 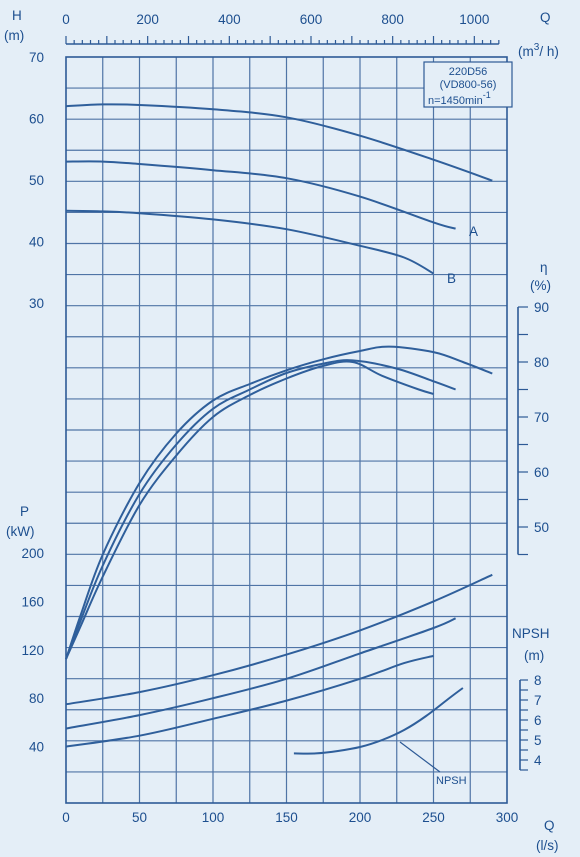 What do you see at coordinates (538, 680) in the screenshot?
I see `npsh-tick-label: 8` at bounding box center [538, 680].